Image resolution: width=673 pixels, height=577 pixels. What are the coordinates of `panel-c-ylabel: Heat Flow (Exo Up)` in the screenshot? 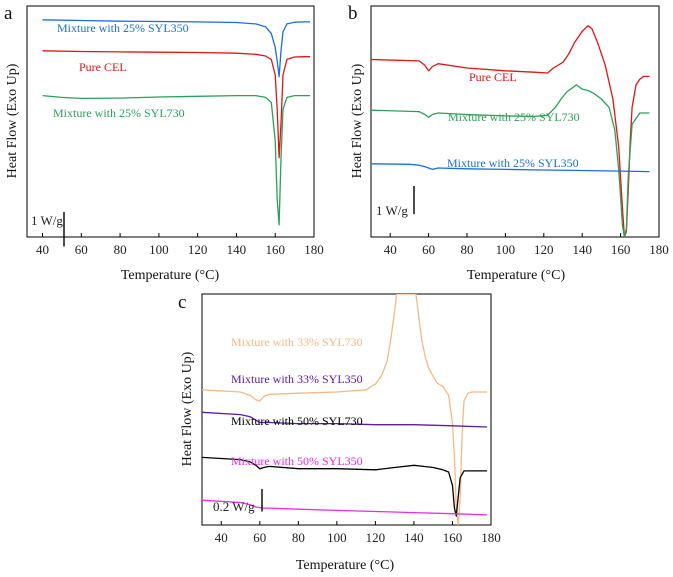 It's located at (187, 408).